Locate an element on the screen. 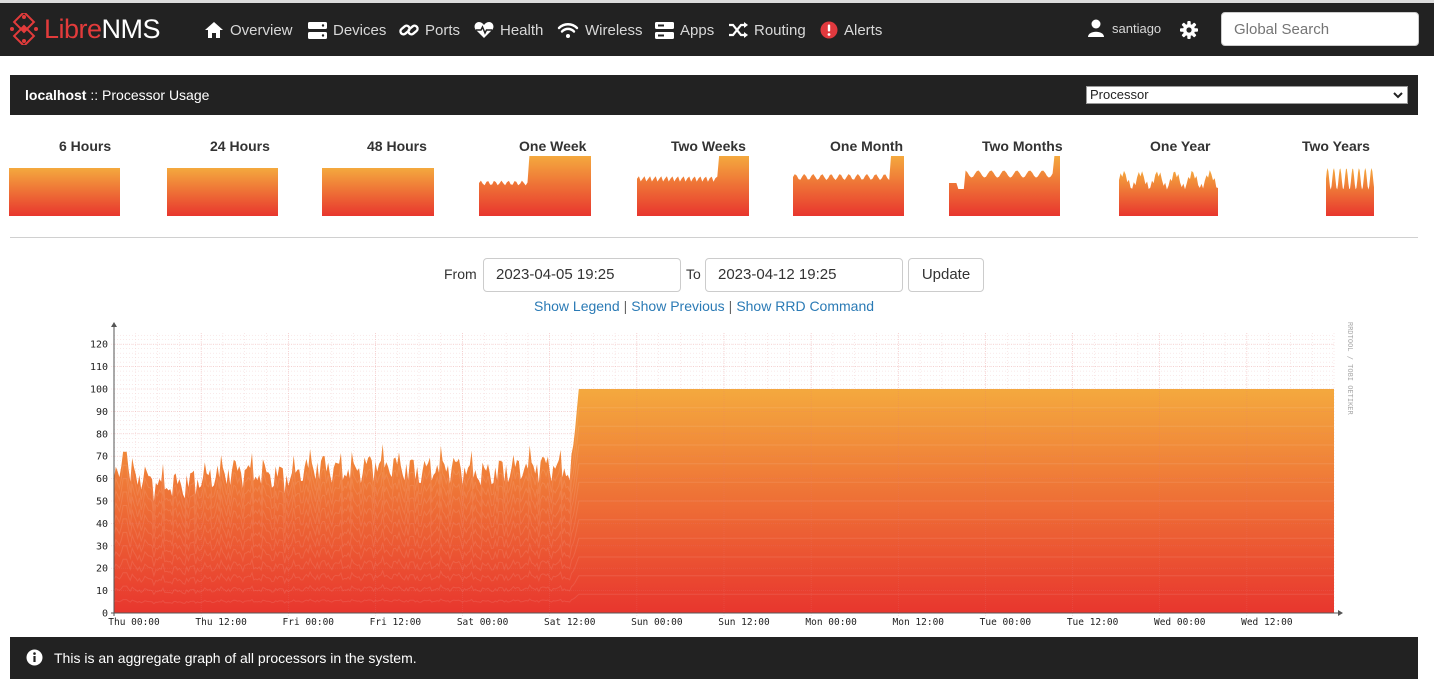 This screenshot has height=690, width=1434. nav-wireless: Wireless is located at coordinates (600, 30).